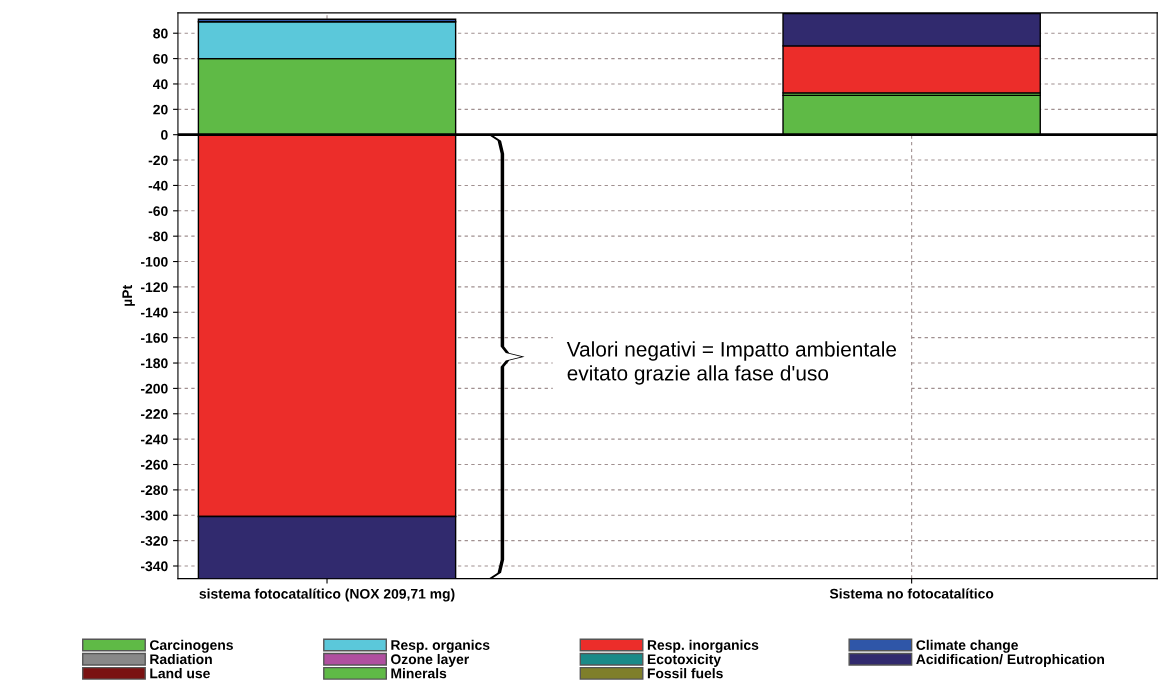  What do you see at coordinates (731, 363) in the screenshot?
I see `annotation: Valori negativi = Impatto ambientale evitato grazie alla fase d'uso` at bounding box center [731, 363].